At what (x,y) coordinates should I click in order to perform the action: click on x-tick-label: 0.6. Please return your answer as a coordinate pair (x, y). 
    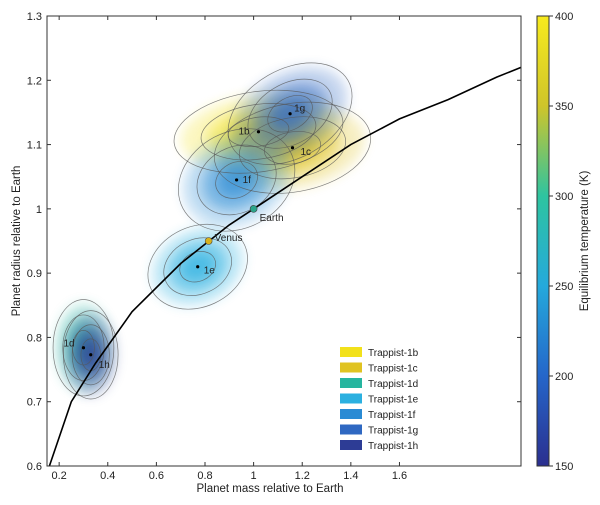
    Looking at the image, I should click on (156, 476).